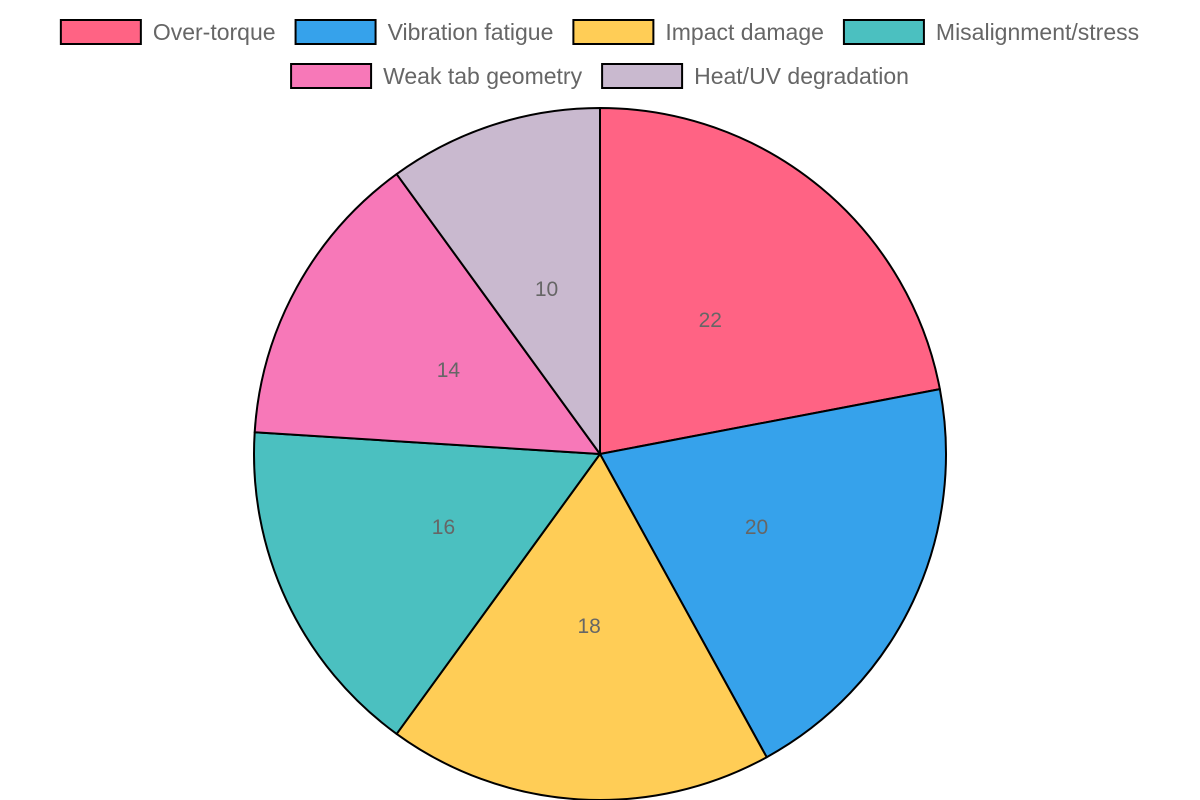 This screenshot has height=800, width=1200. Describe the element at coordinates (443, 527) in the screenshot. I see `slice-value-label: 16` at that location.